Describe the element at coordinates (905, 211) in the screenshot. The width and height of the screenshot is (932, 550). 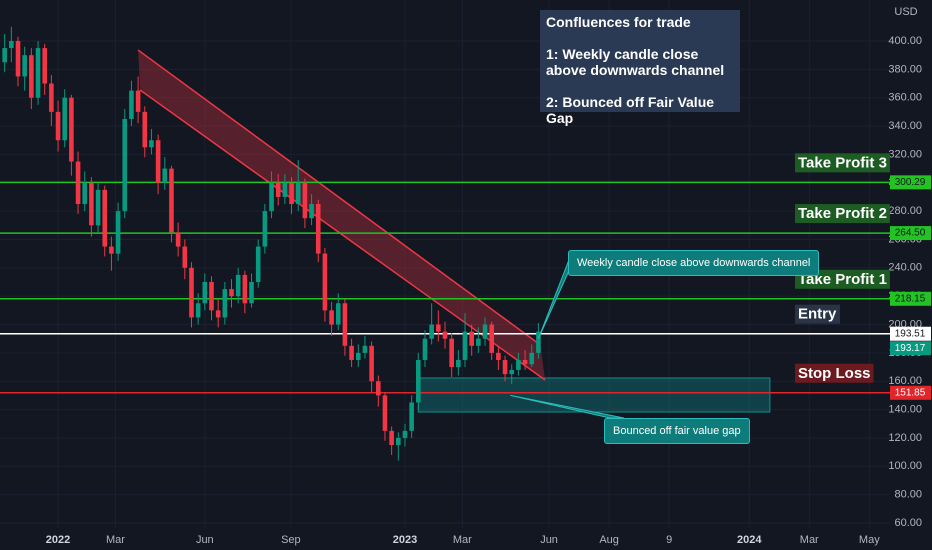
I see `y-tick-label: 280.00` at that location.